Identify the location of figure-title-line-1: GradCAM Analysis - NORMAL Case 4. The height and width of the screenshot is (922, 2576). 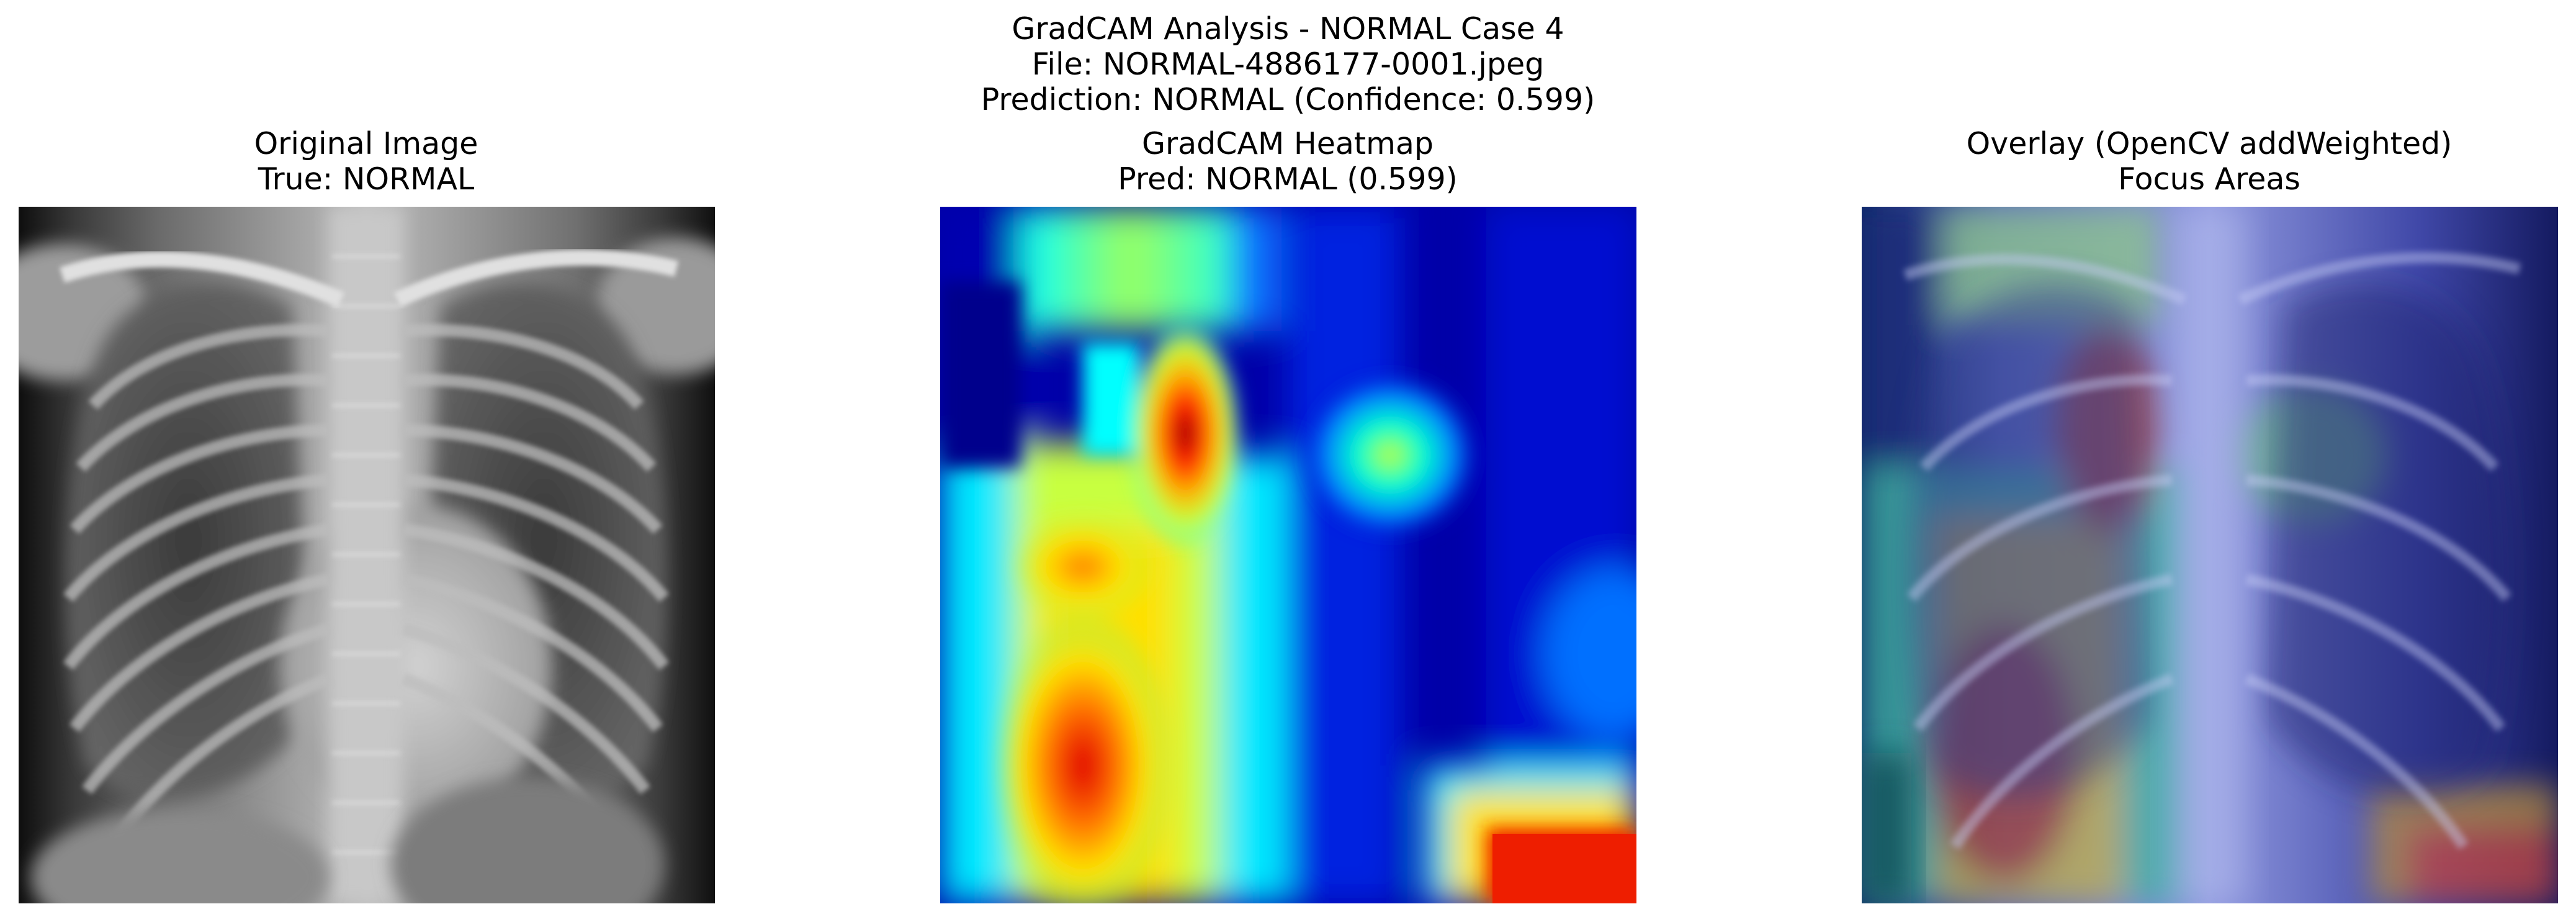
(1288, 29).